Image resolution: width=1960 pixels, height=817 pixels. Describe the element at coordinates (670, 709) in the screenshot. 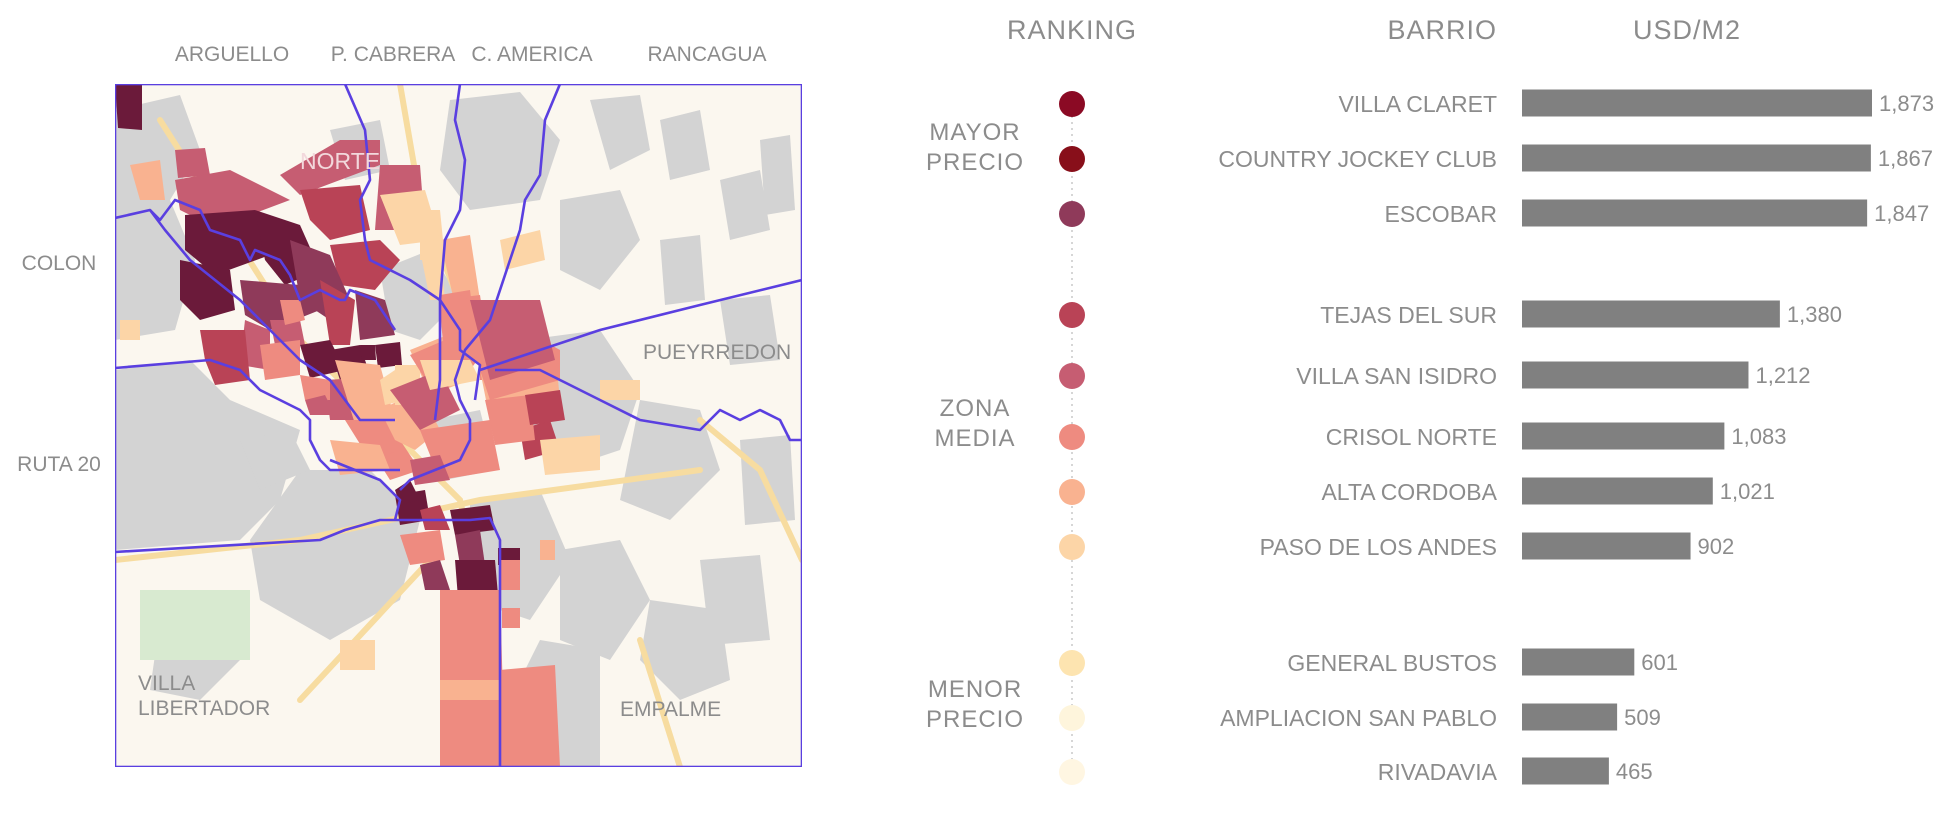

I see `map-label-empalme: EMPALME` at that location.